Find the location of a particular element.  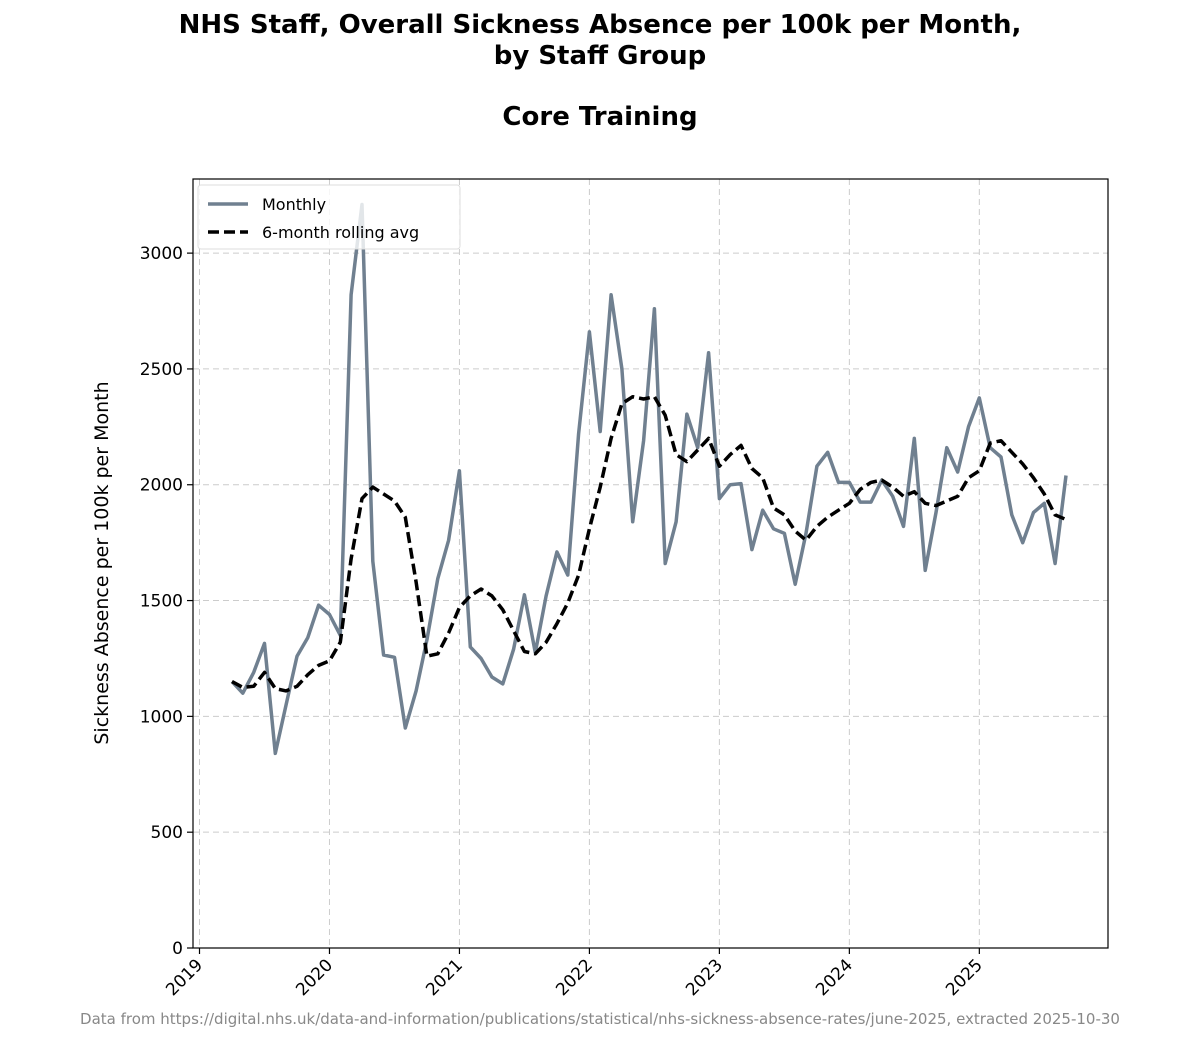

x-tick-label: 2023 is located at coordinates (704, 977).